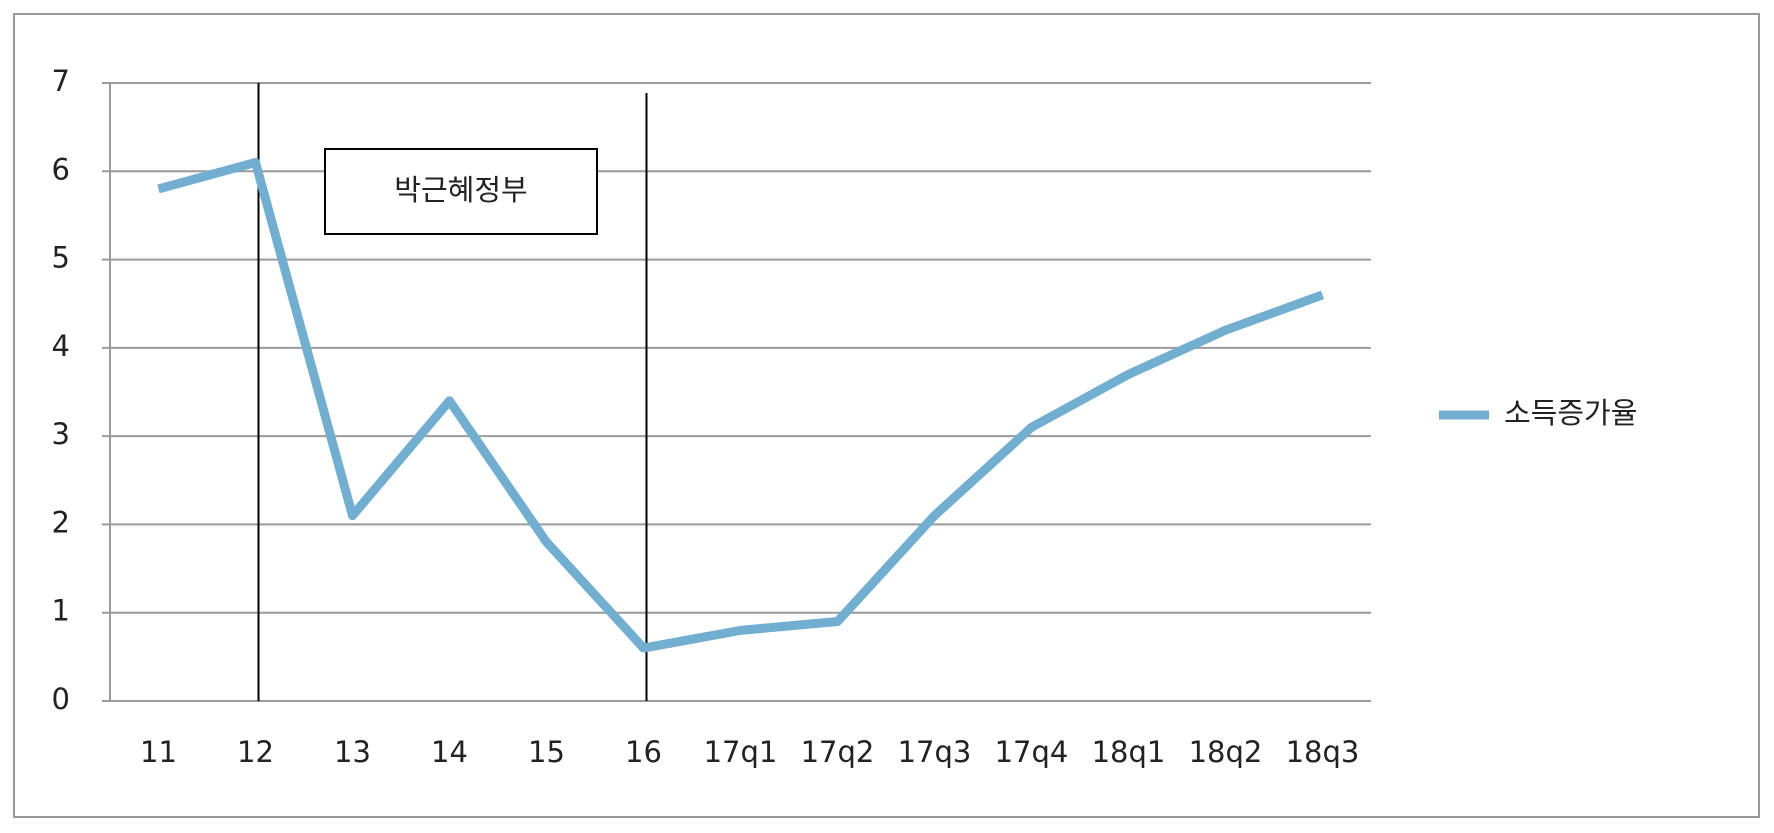 The height and width of the screenshot is (833, 1774). I want to click on y-tick-label: 0, so click(61, 699).